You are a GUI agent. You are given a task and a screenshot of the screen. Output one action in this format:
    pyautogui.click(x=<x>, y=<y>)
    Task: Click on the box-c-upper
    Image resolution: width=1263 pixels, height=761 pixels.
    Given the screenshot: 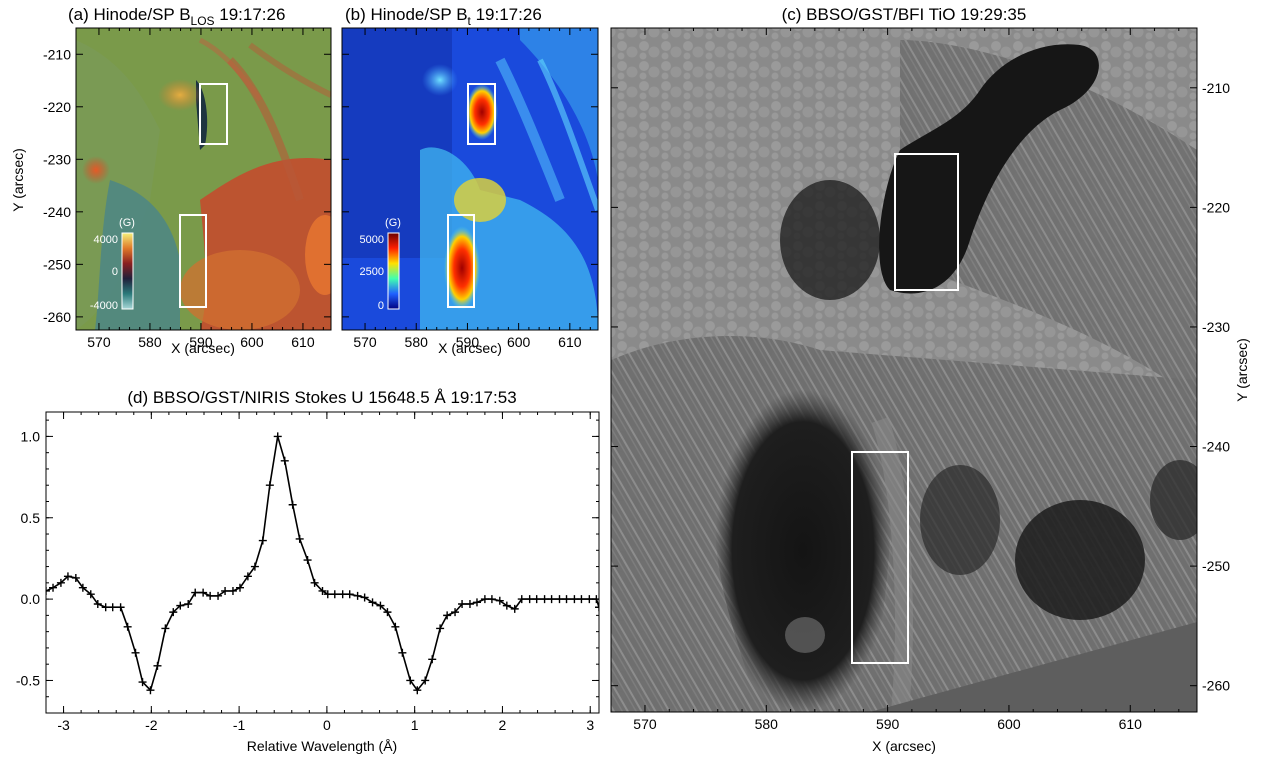 What is the action you would take?
    pyautogui.click(x=926, y=222)
    